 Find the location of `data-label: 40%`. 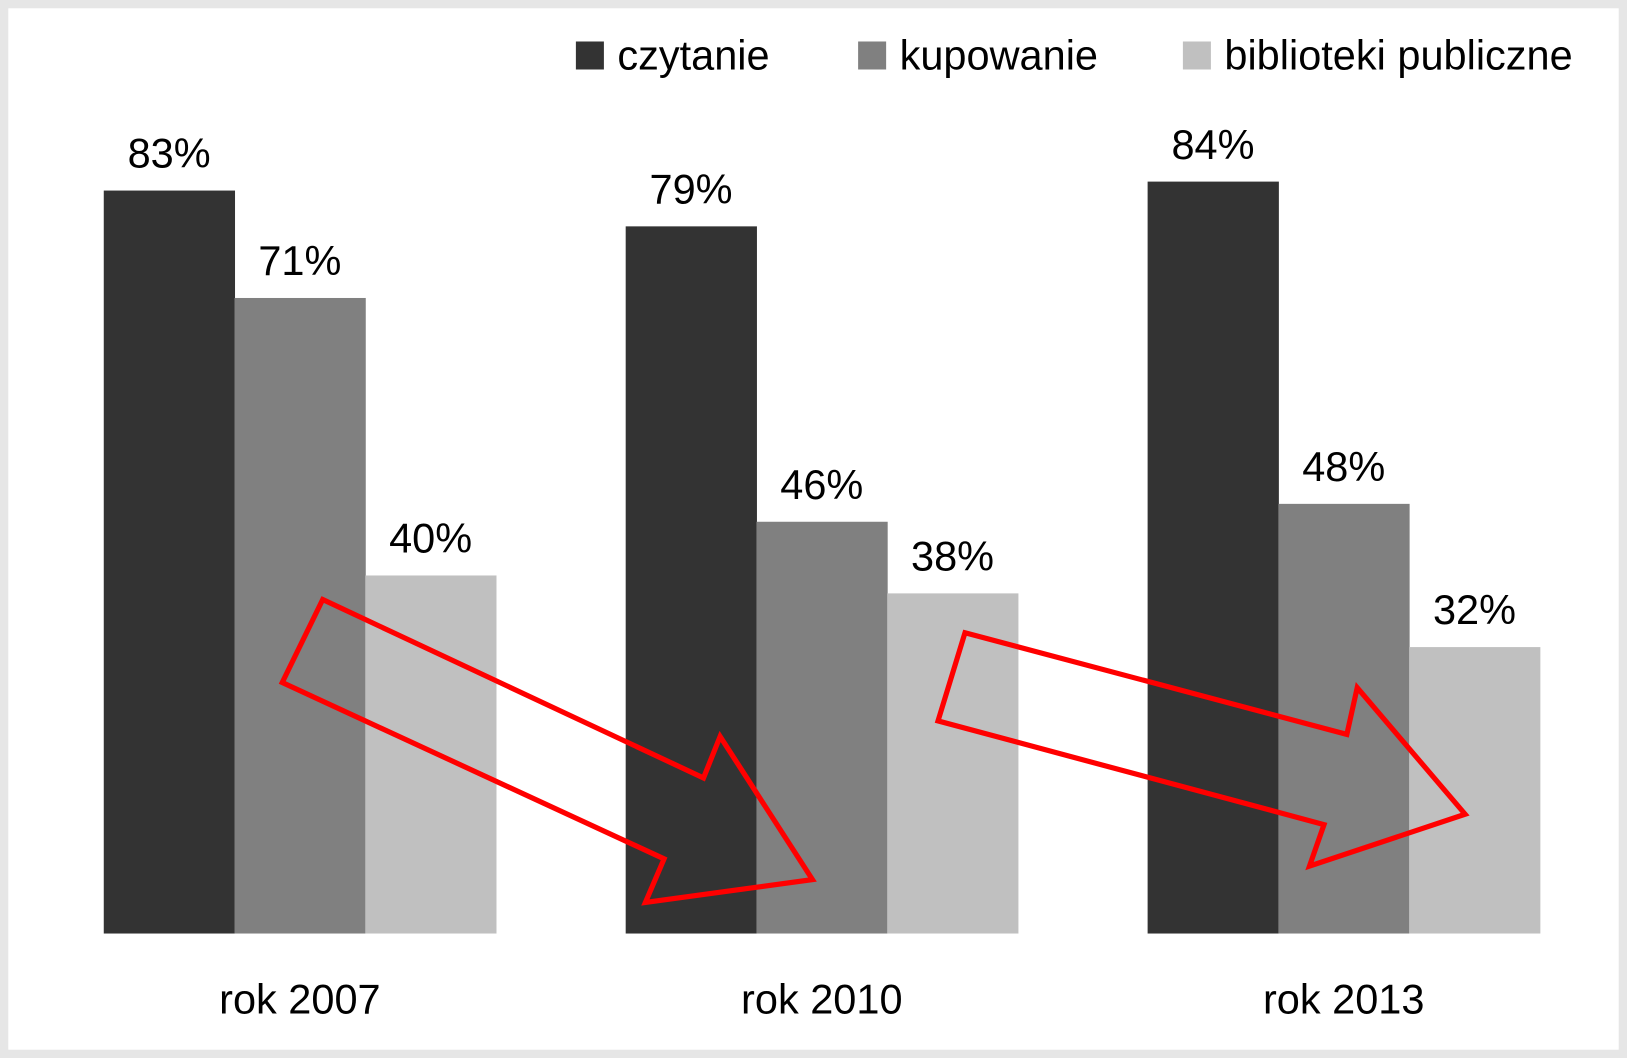

data-label: 40% is located at coordinates (430, 538).